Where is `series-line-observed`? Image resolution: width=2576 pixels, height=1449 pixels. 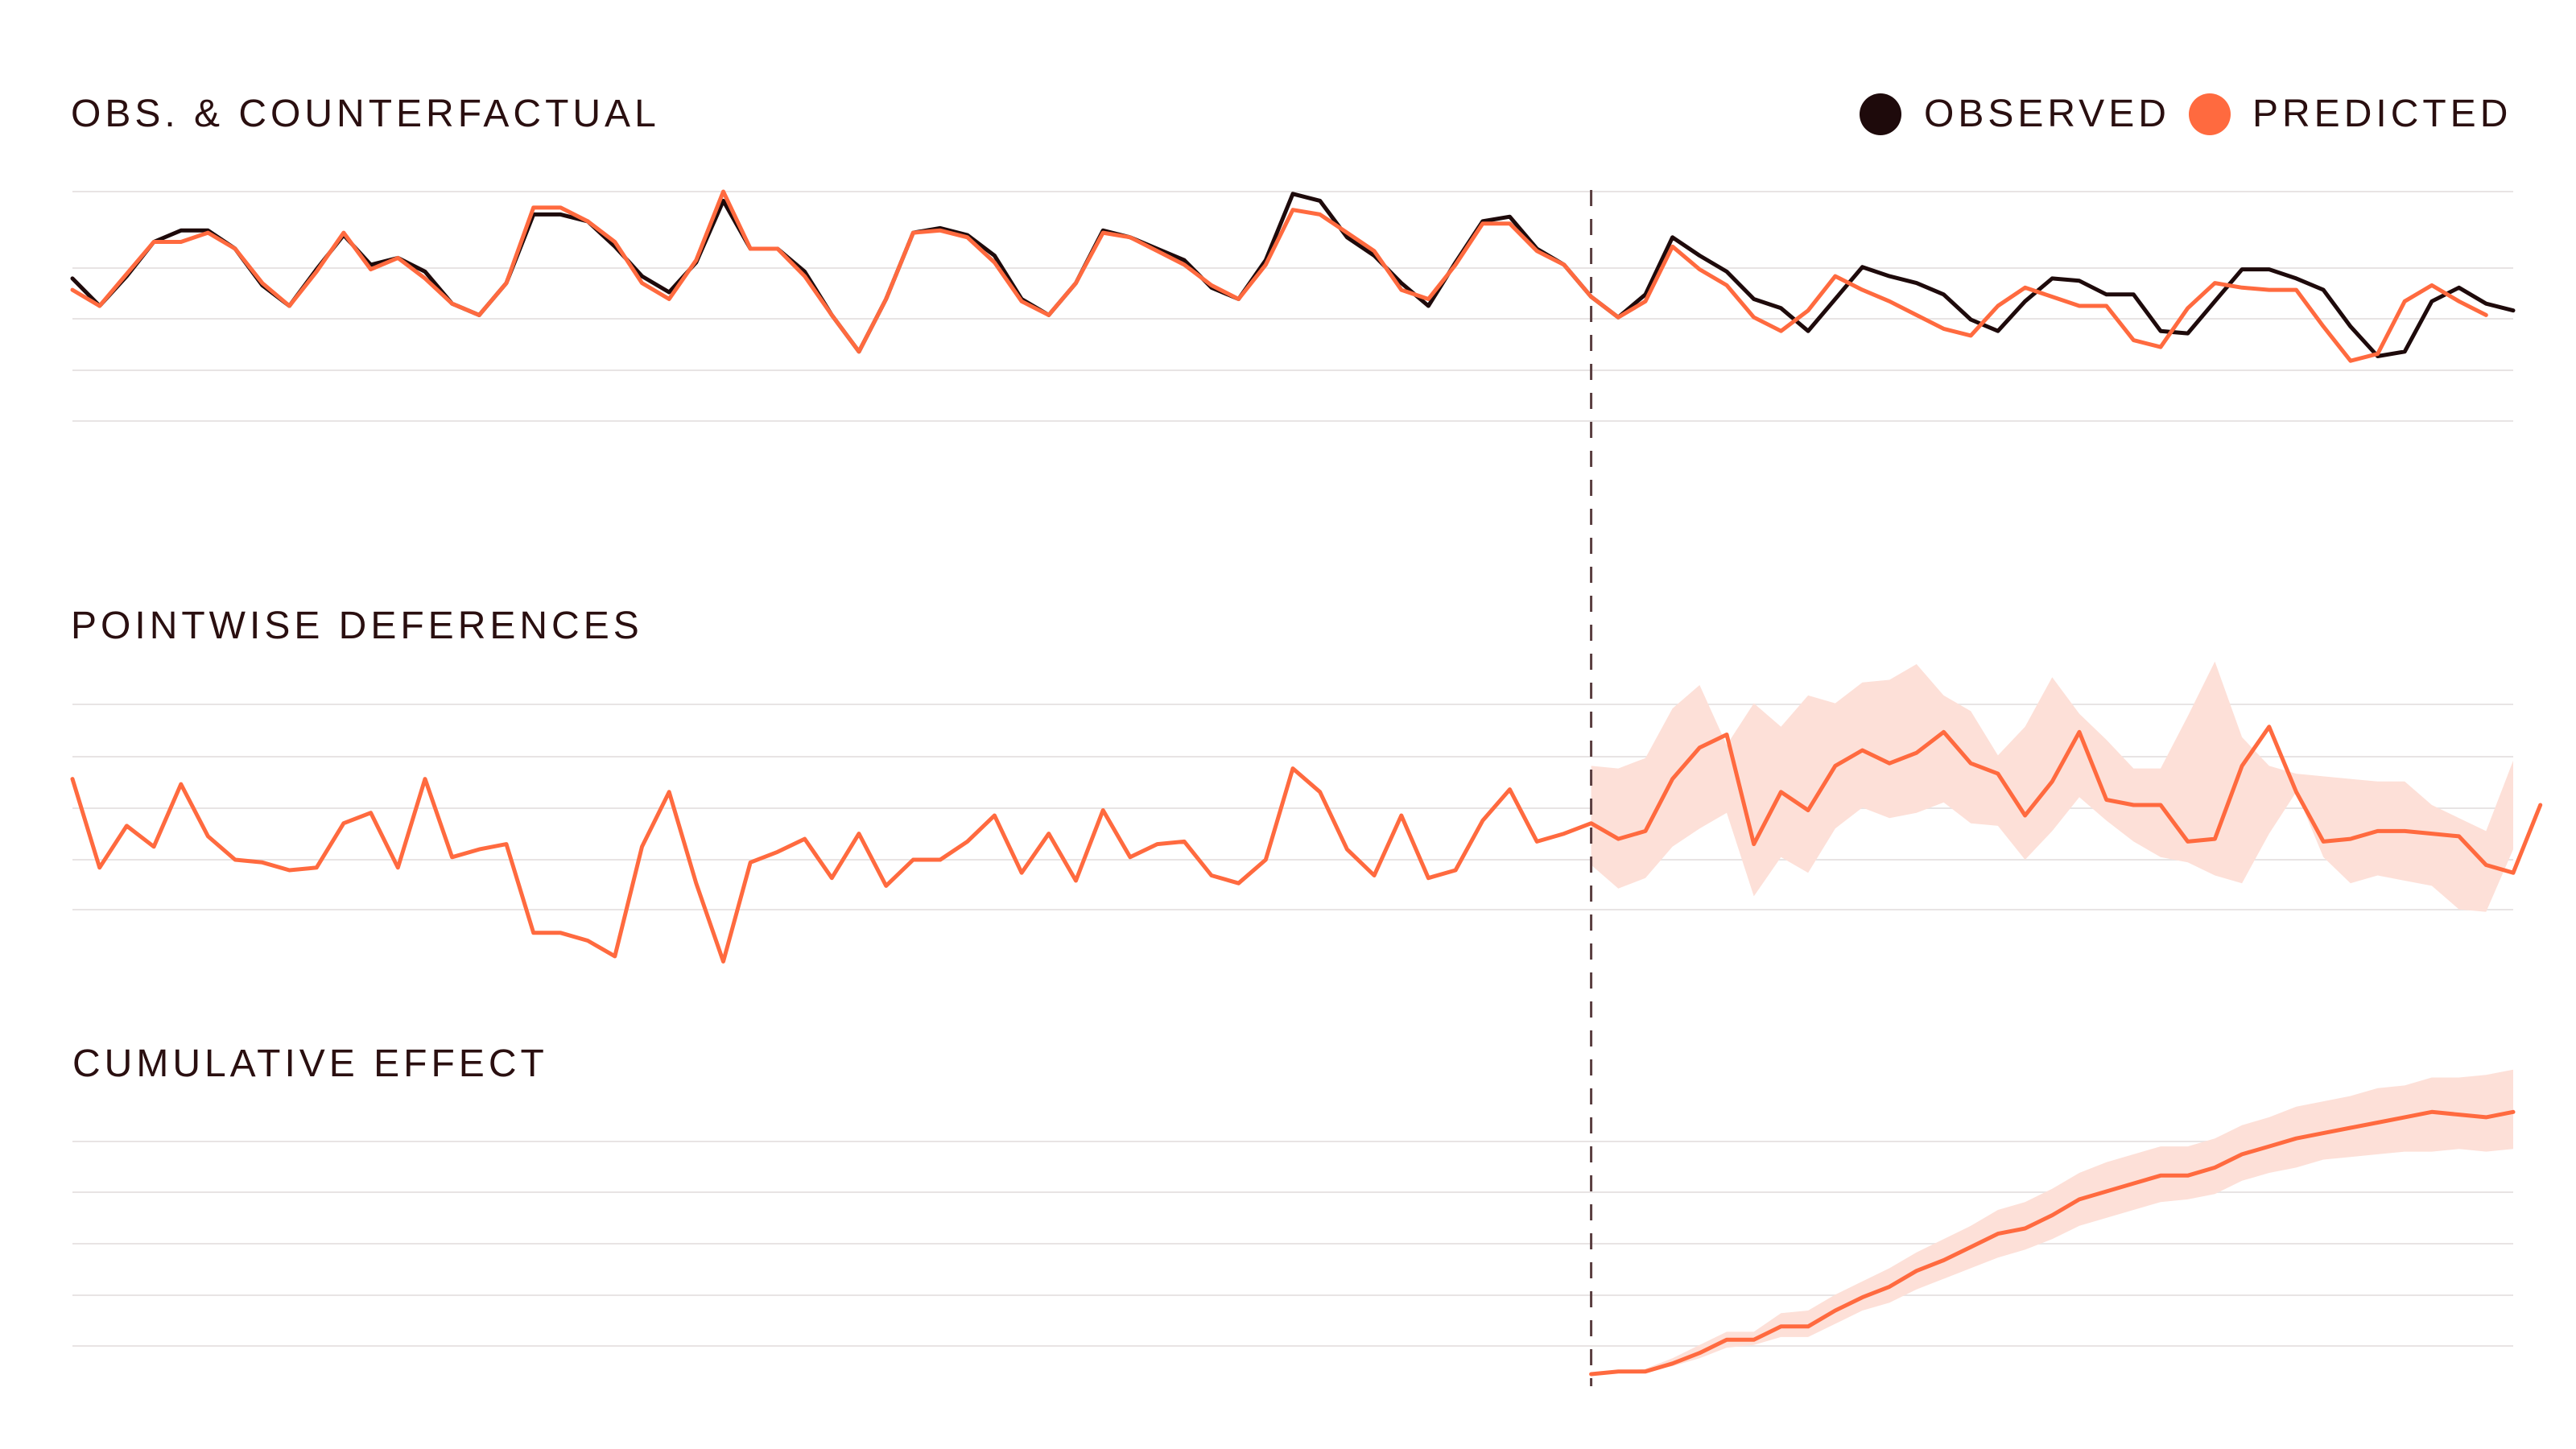
series-line-observed is located at coordinates (1293, 275).